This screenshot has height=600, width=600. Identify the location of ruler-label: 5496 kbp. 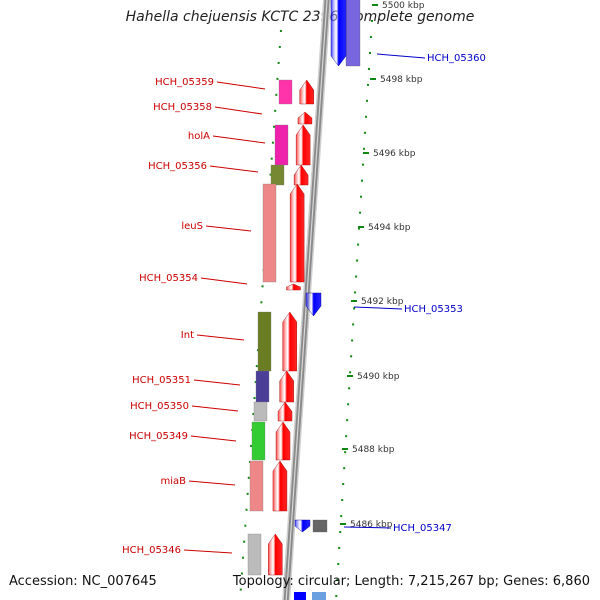
(394, 154).